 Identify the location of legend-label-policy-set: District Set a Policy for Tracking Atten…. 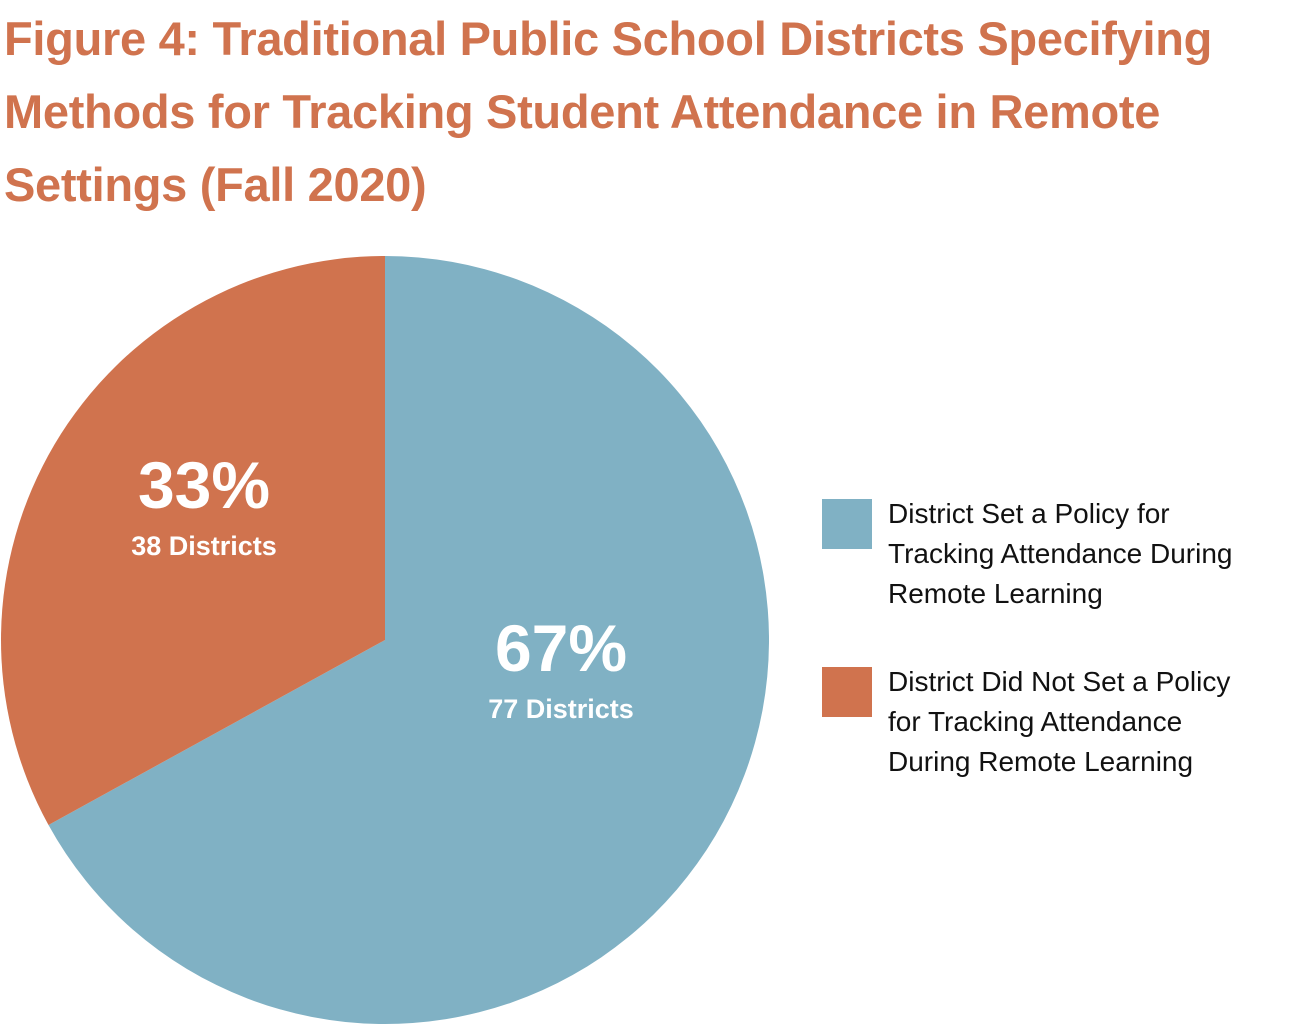
(1060, 553).